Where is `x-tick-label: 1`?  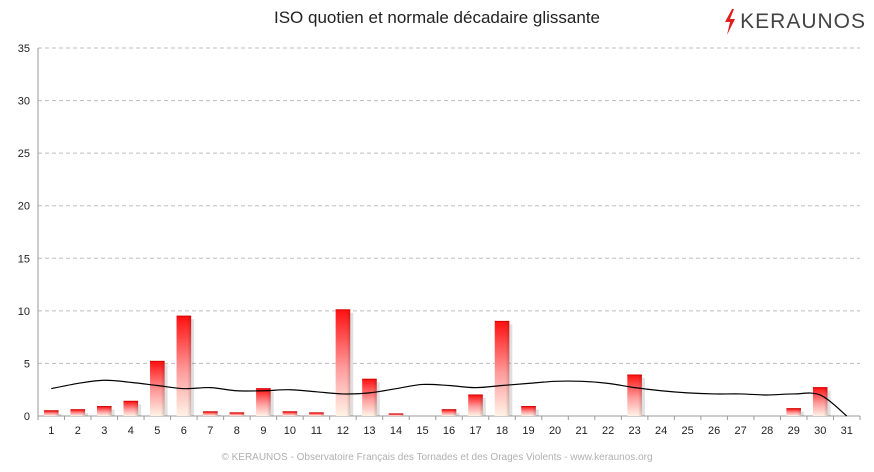 x-tick-label: 1 is located at coordinates (51, 431).